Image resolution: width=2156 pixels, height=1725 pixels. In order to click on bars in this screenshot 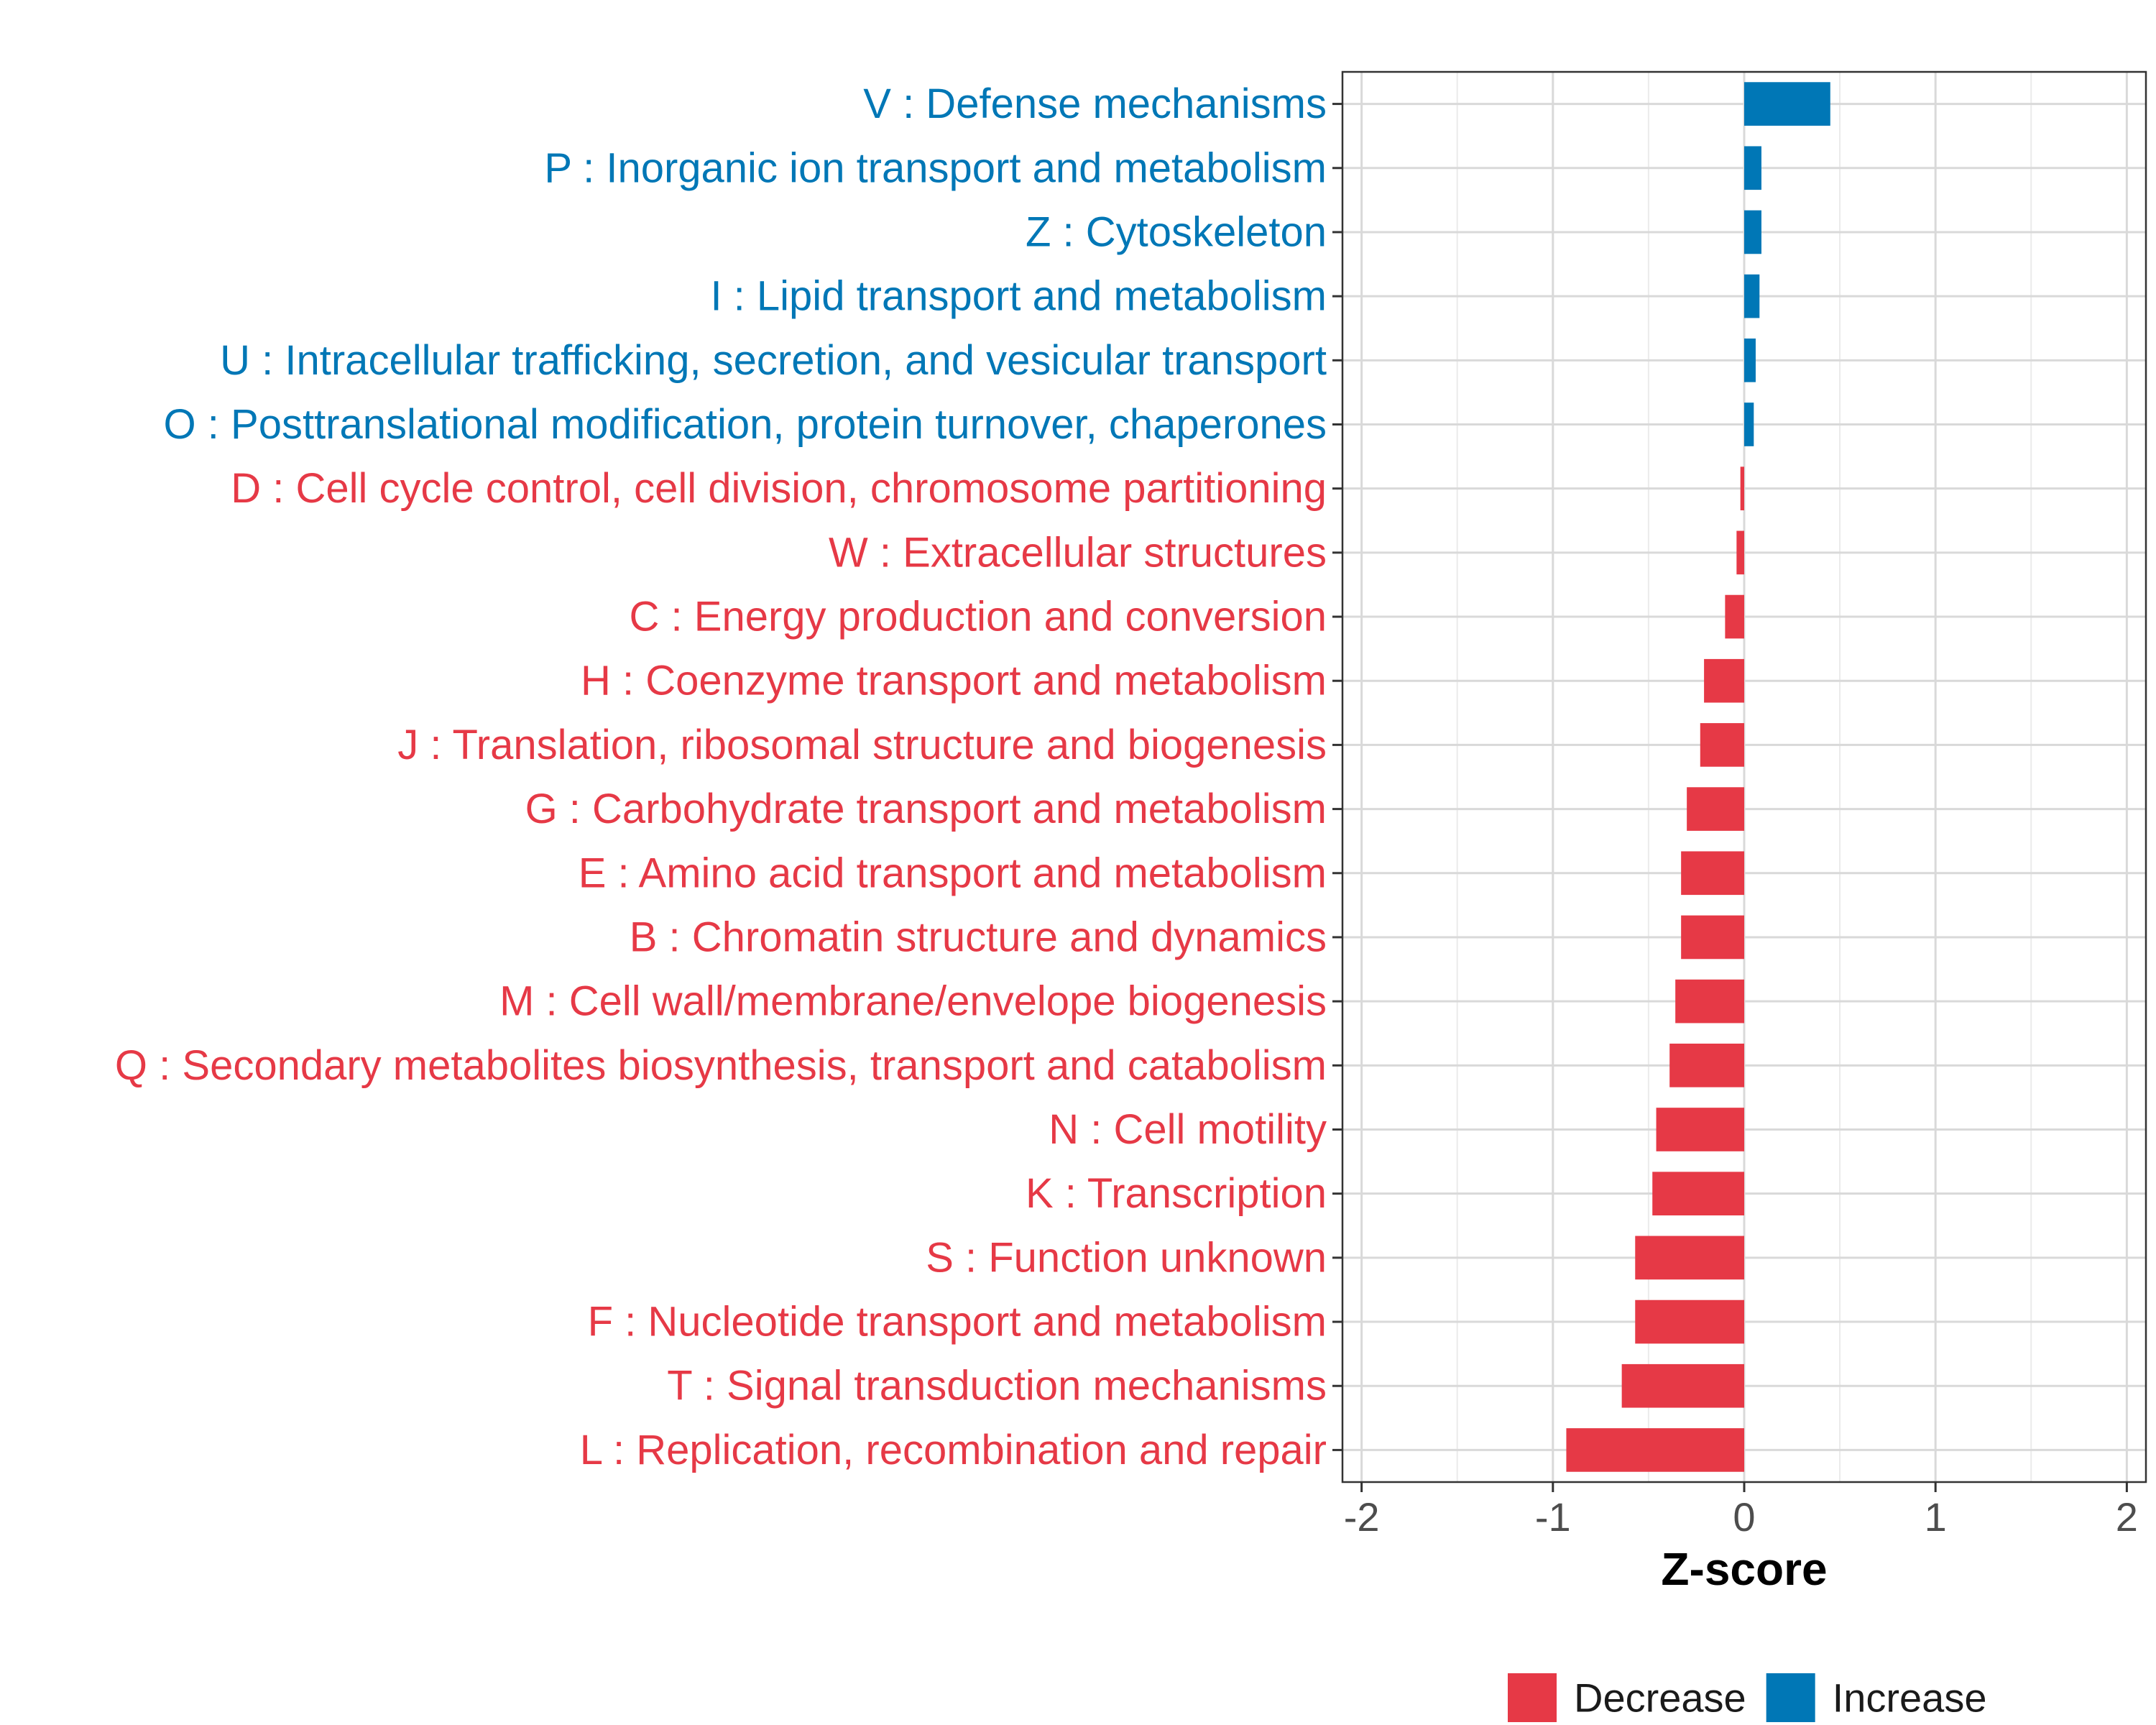, I will do `click(1698, 777)`.